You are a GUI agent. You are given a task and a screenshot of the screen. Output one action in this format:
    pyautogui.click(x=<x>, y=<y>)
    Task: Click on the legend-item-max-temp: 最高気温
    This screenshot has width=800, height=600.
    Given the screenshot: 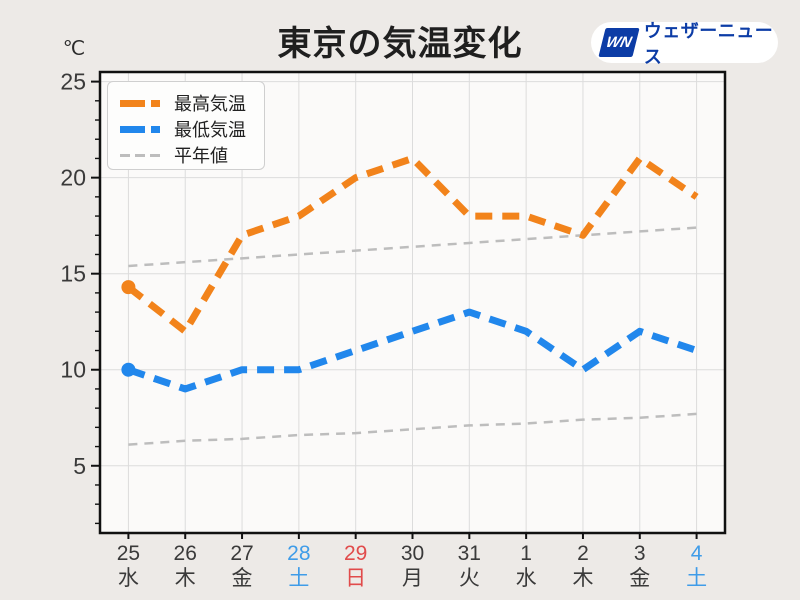 What is the action you would take?
    pyautogui.click(x=192, y=103)
    